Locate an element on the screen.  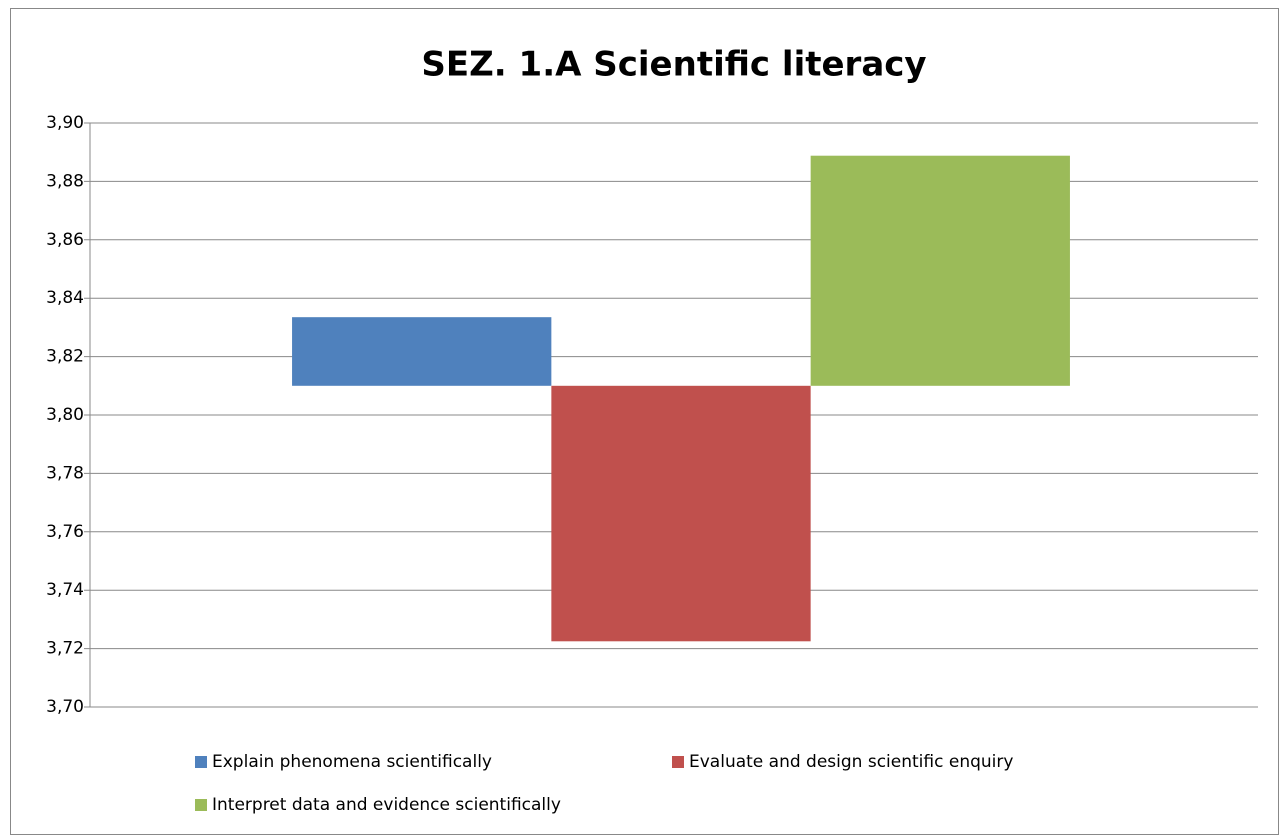
y-tick-label: 3,80 is located at coordinates (65, 415).